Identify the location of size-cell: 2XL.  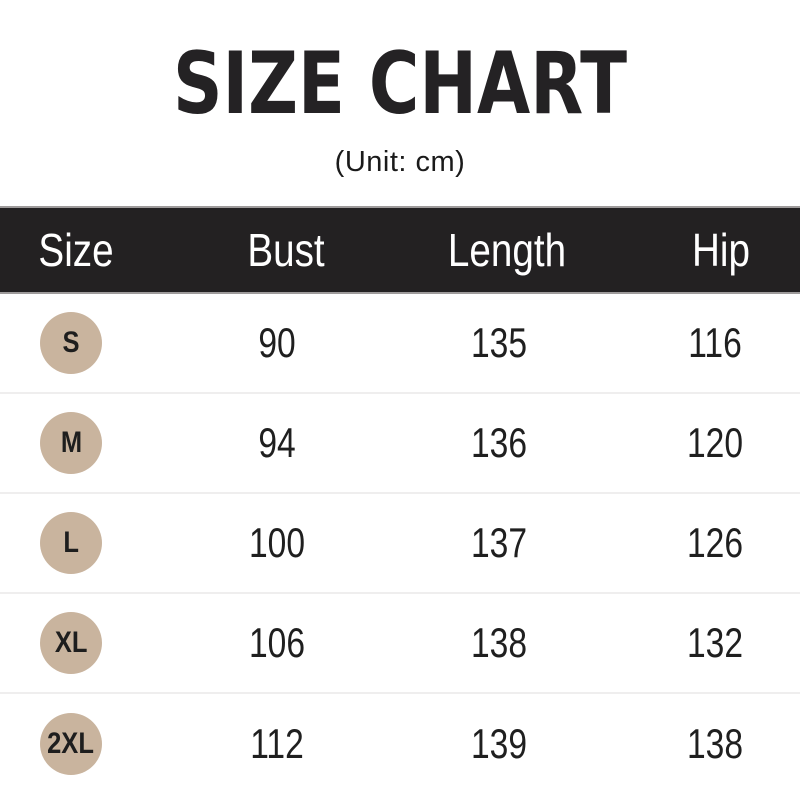
(71, 744).